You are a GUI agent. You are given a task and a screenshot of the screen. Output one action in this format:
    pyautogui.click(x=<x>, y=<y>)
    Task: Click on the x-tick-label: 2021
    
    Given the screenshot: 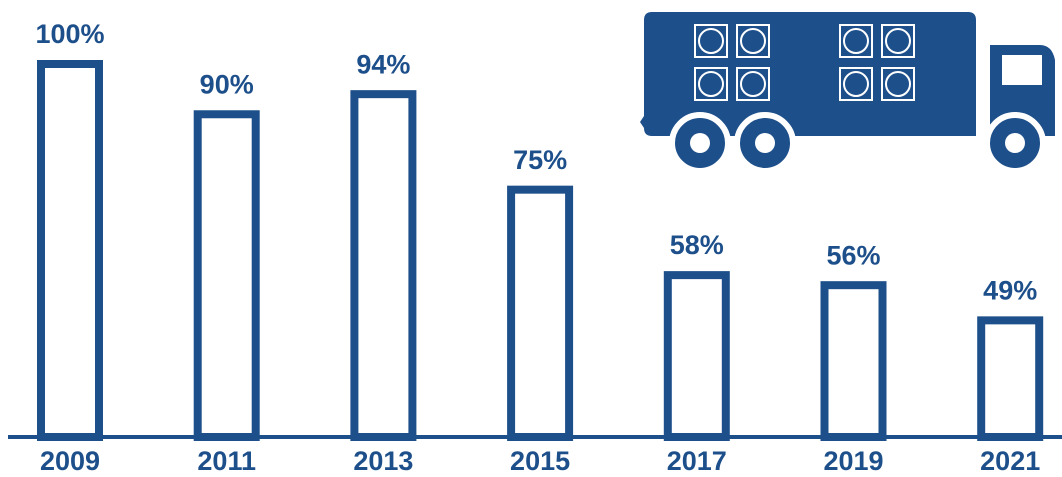 What is the action you would take?
    pyautogui.click(x=1010, y=461)
    